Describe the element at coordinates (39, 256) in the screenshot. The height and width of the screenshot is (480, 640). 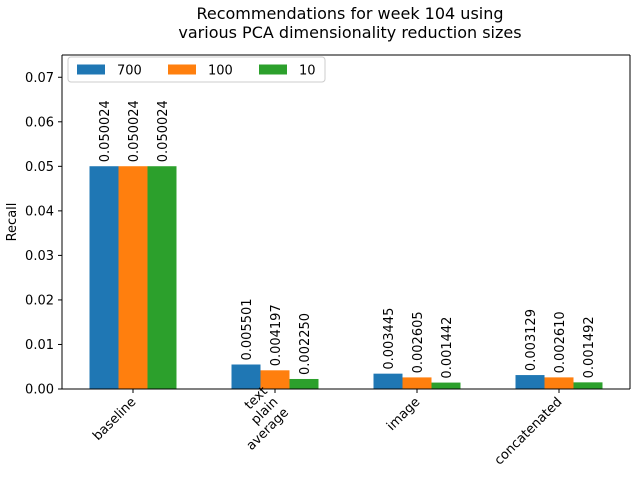
I see `y-tick-label: 0.03` at that location.